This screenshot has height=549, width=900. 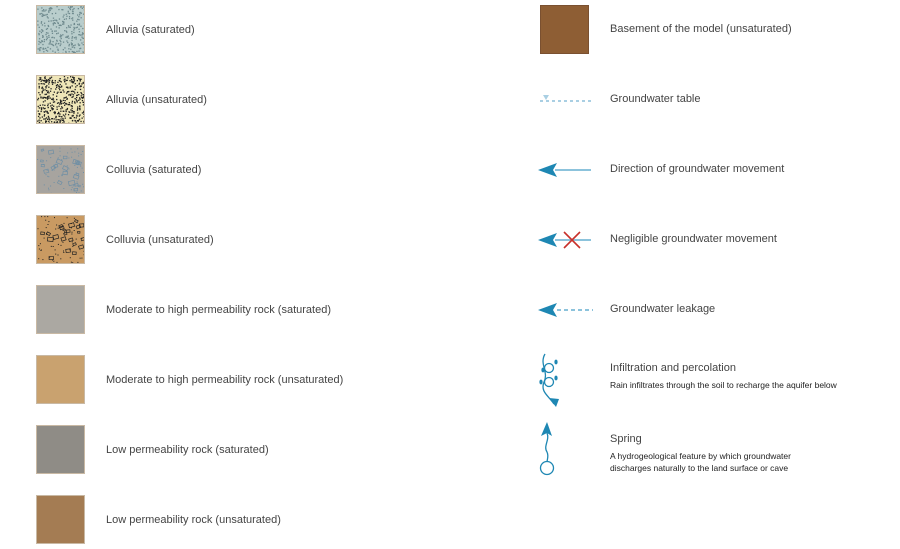 What do you see at coordinates (564, 29) in the screenshot?
I see `basement-swatch` at bounding box center [564, 29].